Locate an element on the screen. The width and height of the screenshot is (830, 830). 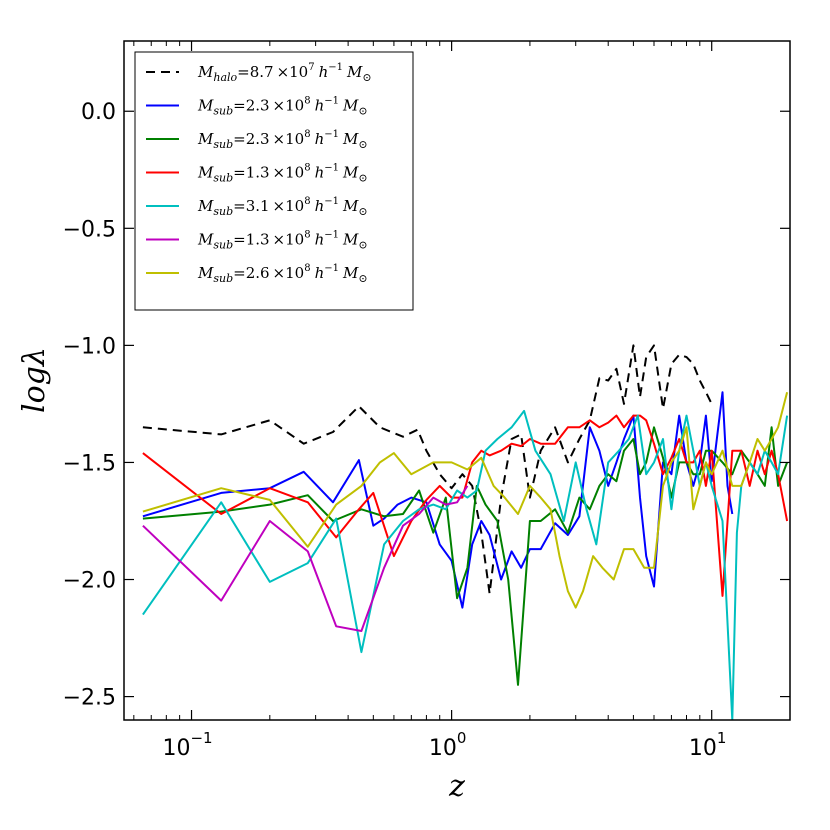
legend-entry-6: Msub=1.3 ×108 h−1 M⊙ is located at coordinates (282, 241).